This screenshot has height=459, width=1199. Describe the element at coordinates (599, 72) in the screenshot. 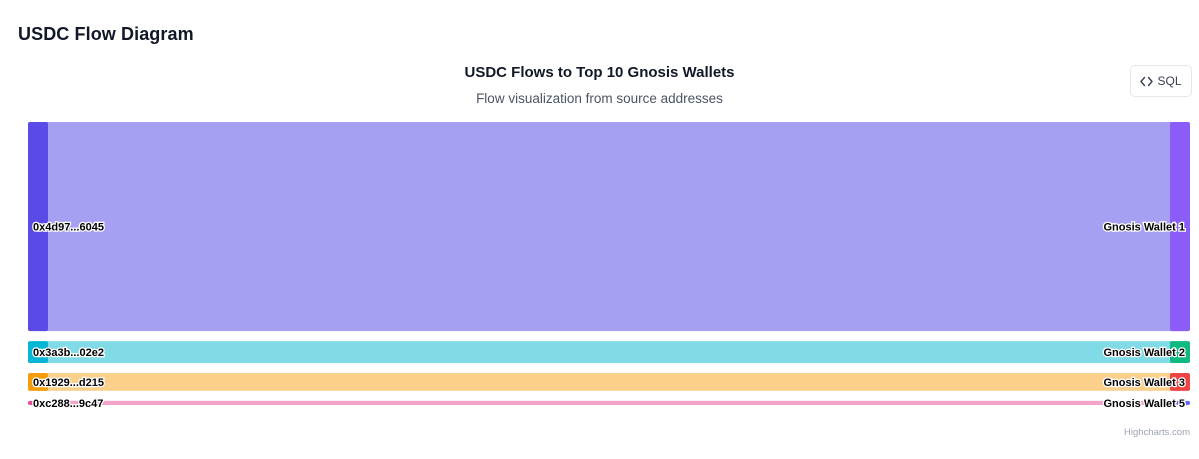

I see `chart-title: USDC Flows to Top 10 Gnosis Wallets` at that location.